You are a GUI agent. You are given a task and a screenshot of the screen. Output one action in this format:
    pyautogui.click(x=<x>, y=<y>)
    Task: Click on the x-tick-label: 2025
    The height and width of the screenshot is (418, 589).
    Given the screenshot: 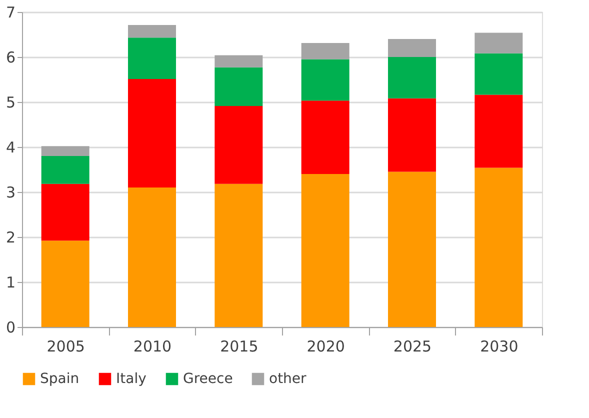 What is the action you would take?
    pyautogui.click(x=412, y=347)
    